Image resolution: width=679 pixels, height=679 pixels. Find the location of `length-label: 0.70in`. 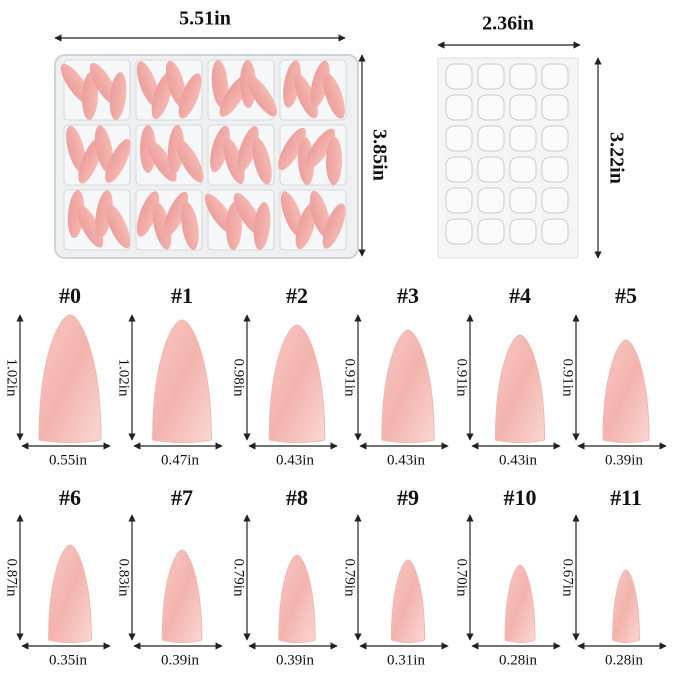

length-label: 0.70in is located at coordinates (462, 578).